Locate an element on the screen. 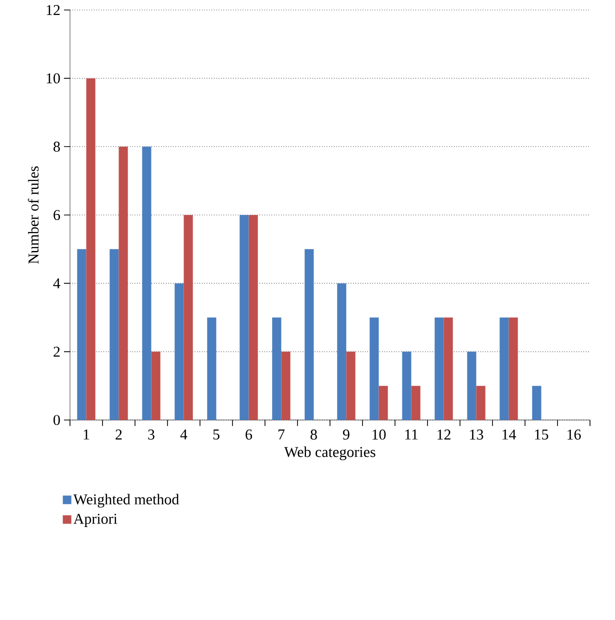 This screenshot has width=615, height=620. y-tick-label: 2 is located at coordinates (57, 351).